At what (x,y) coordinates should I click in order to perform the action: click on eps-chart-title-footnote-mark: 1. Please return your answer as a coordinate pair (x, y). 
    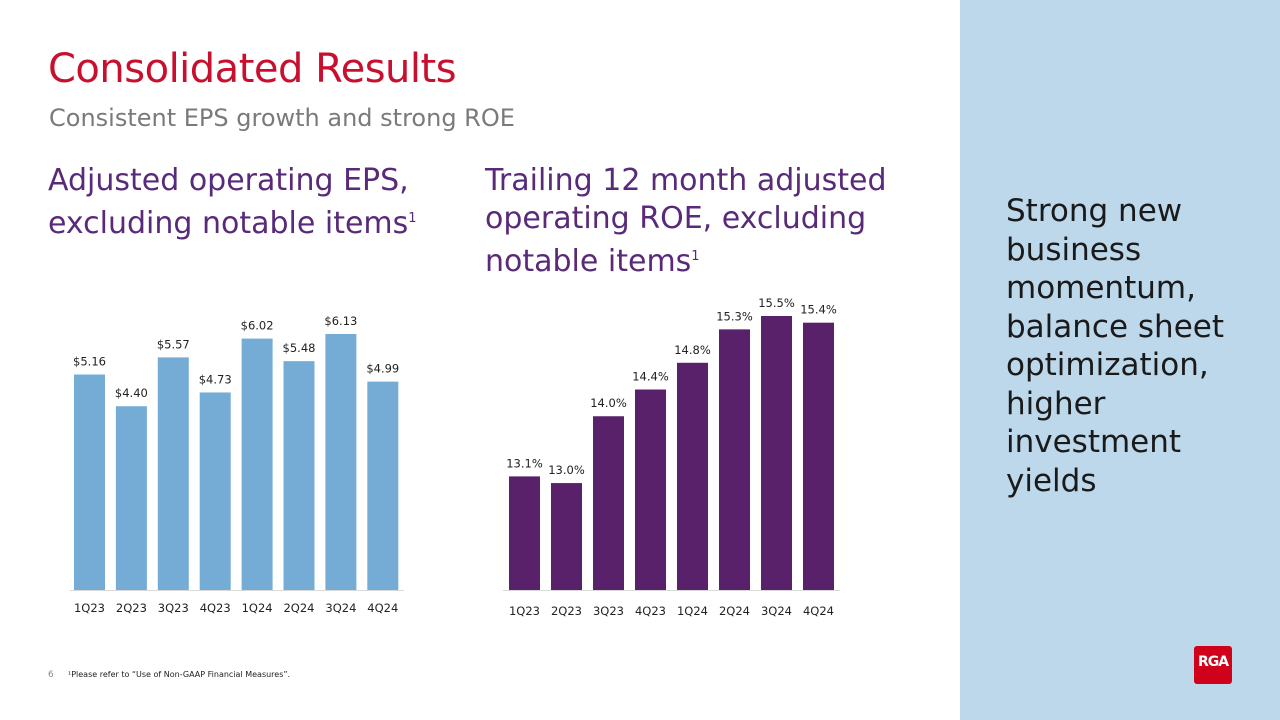
    Looking at the image, I should click on (412, 218).